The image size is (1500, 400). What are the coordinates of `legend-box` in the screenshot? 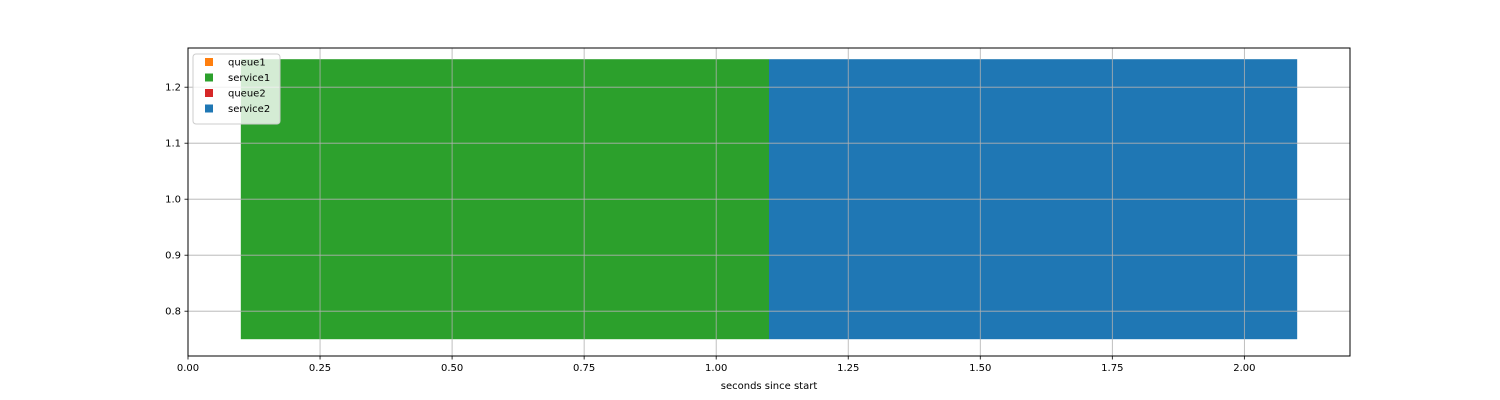 It's located at (236, 89).